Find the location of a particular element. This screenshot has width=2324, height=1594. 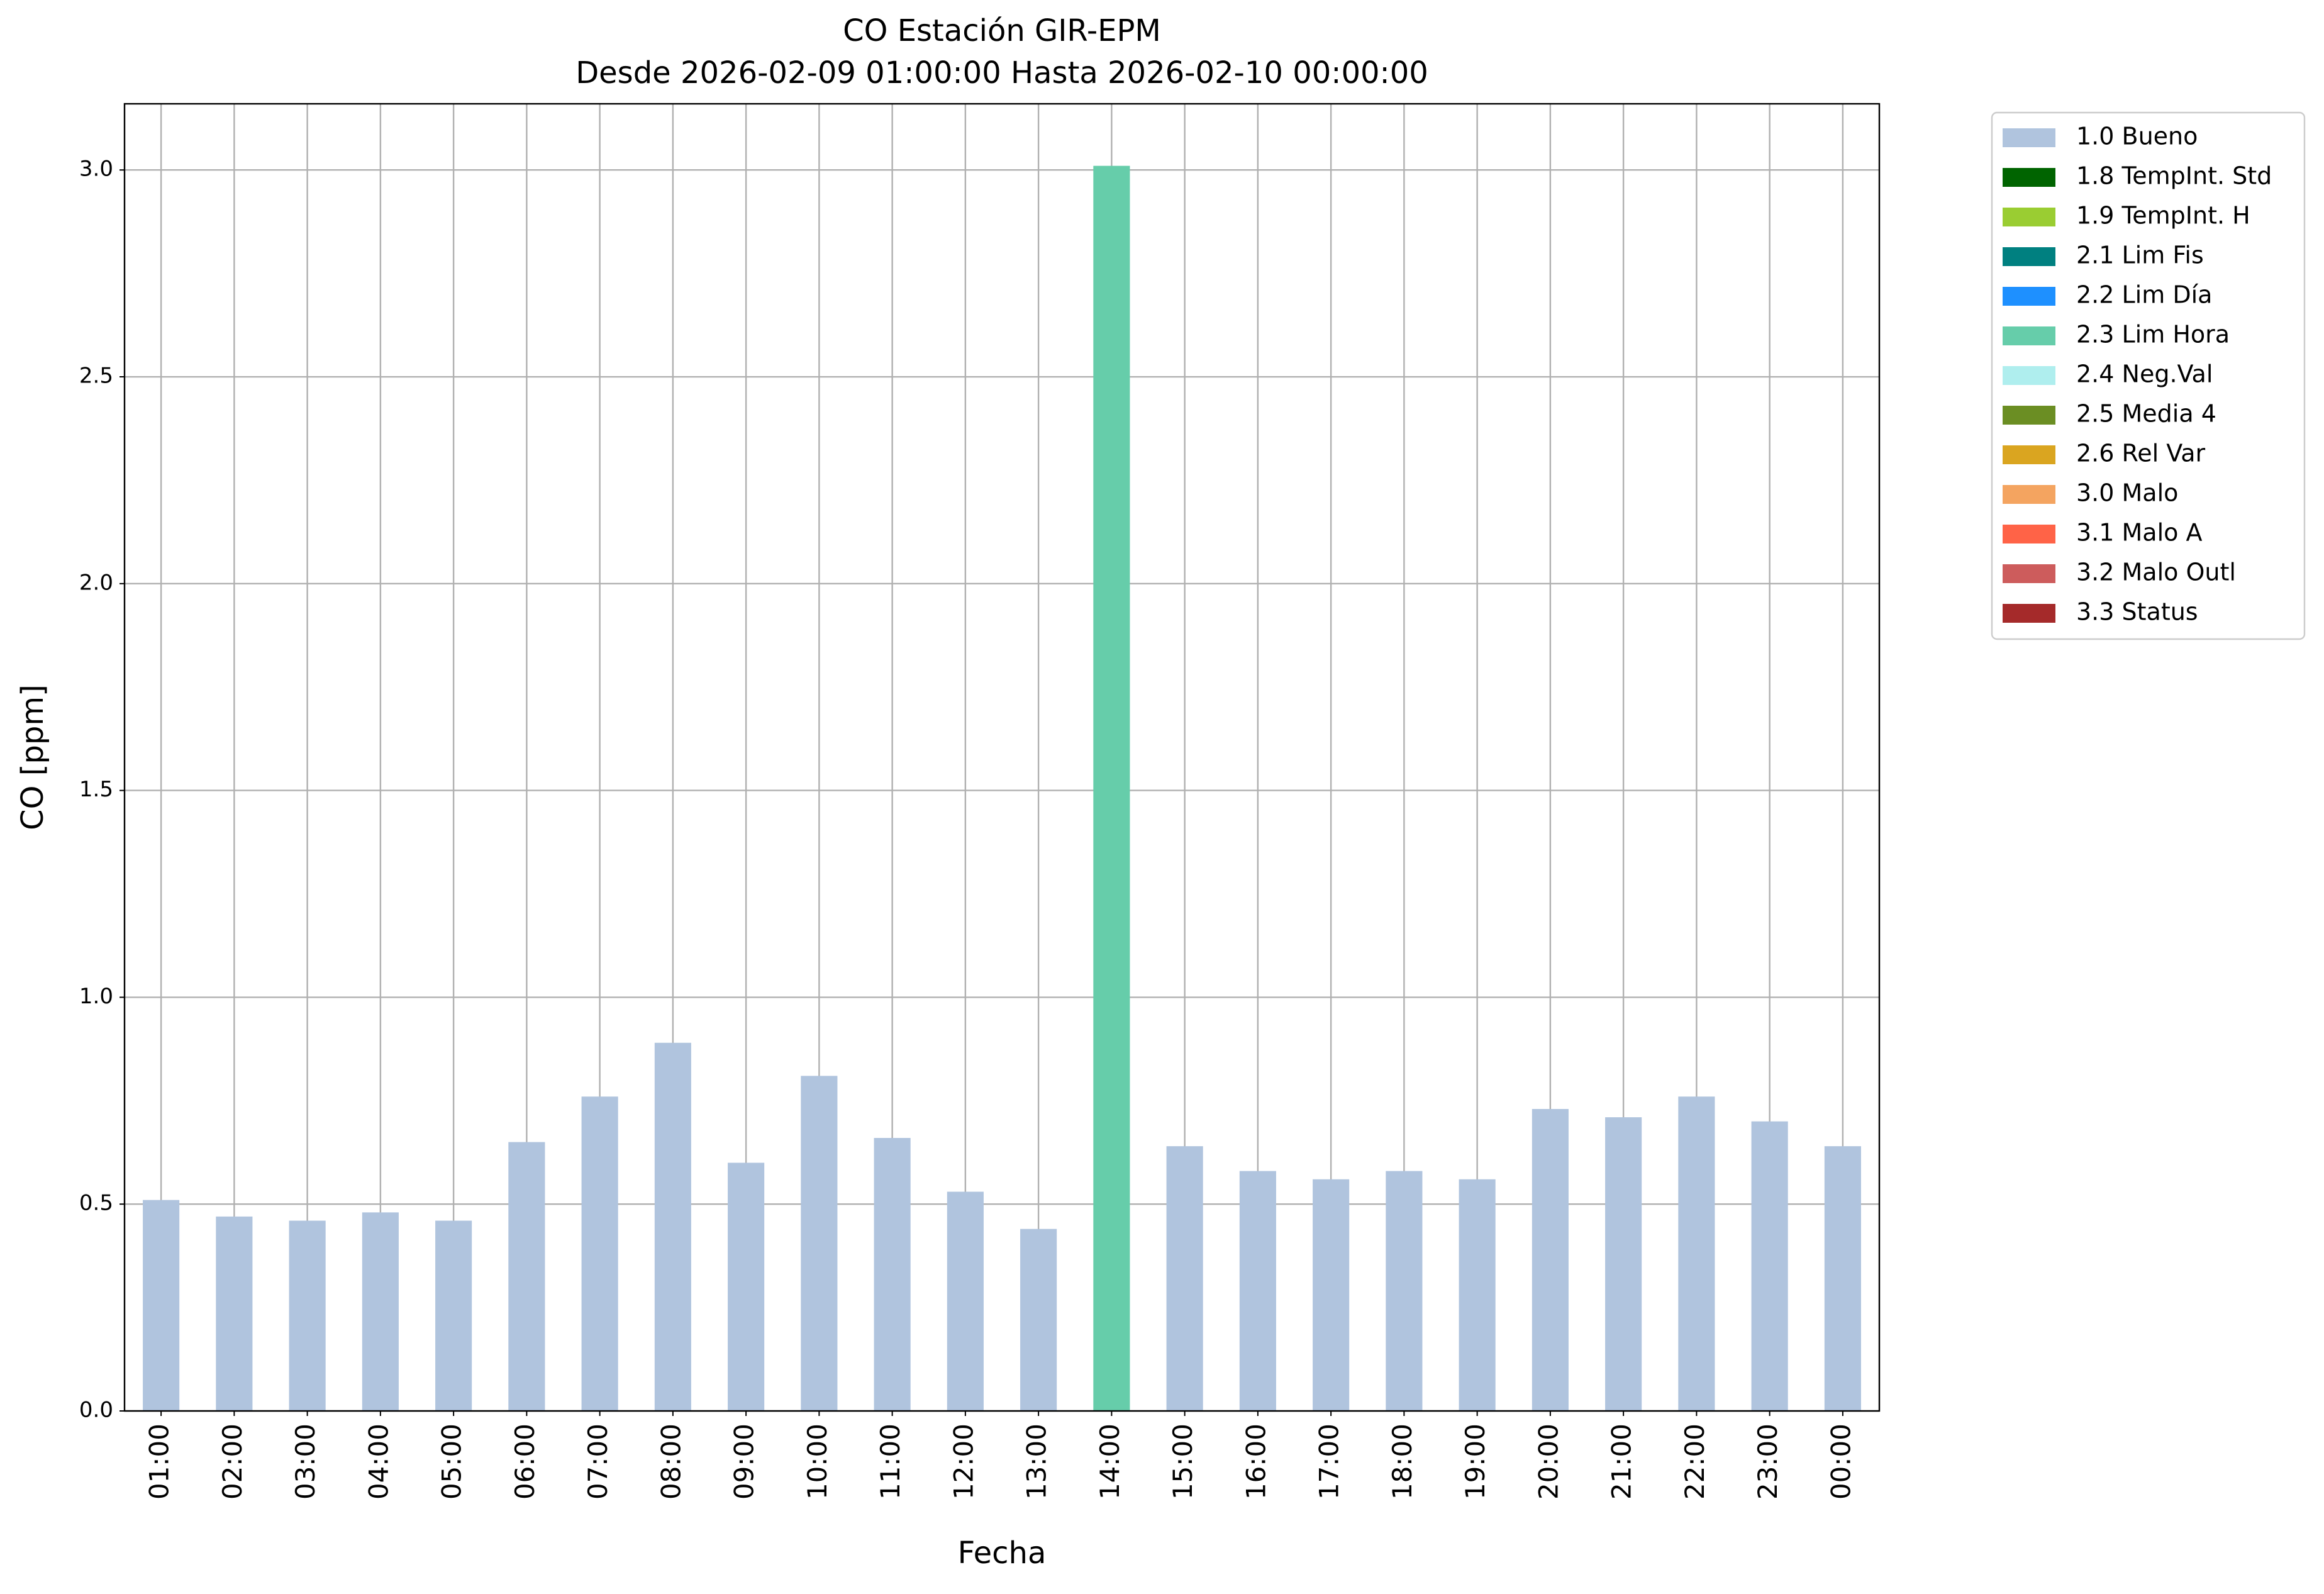

y-tick-label: 1.0 is located at coordinates (96, 997).